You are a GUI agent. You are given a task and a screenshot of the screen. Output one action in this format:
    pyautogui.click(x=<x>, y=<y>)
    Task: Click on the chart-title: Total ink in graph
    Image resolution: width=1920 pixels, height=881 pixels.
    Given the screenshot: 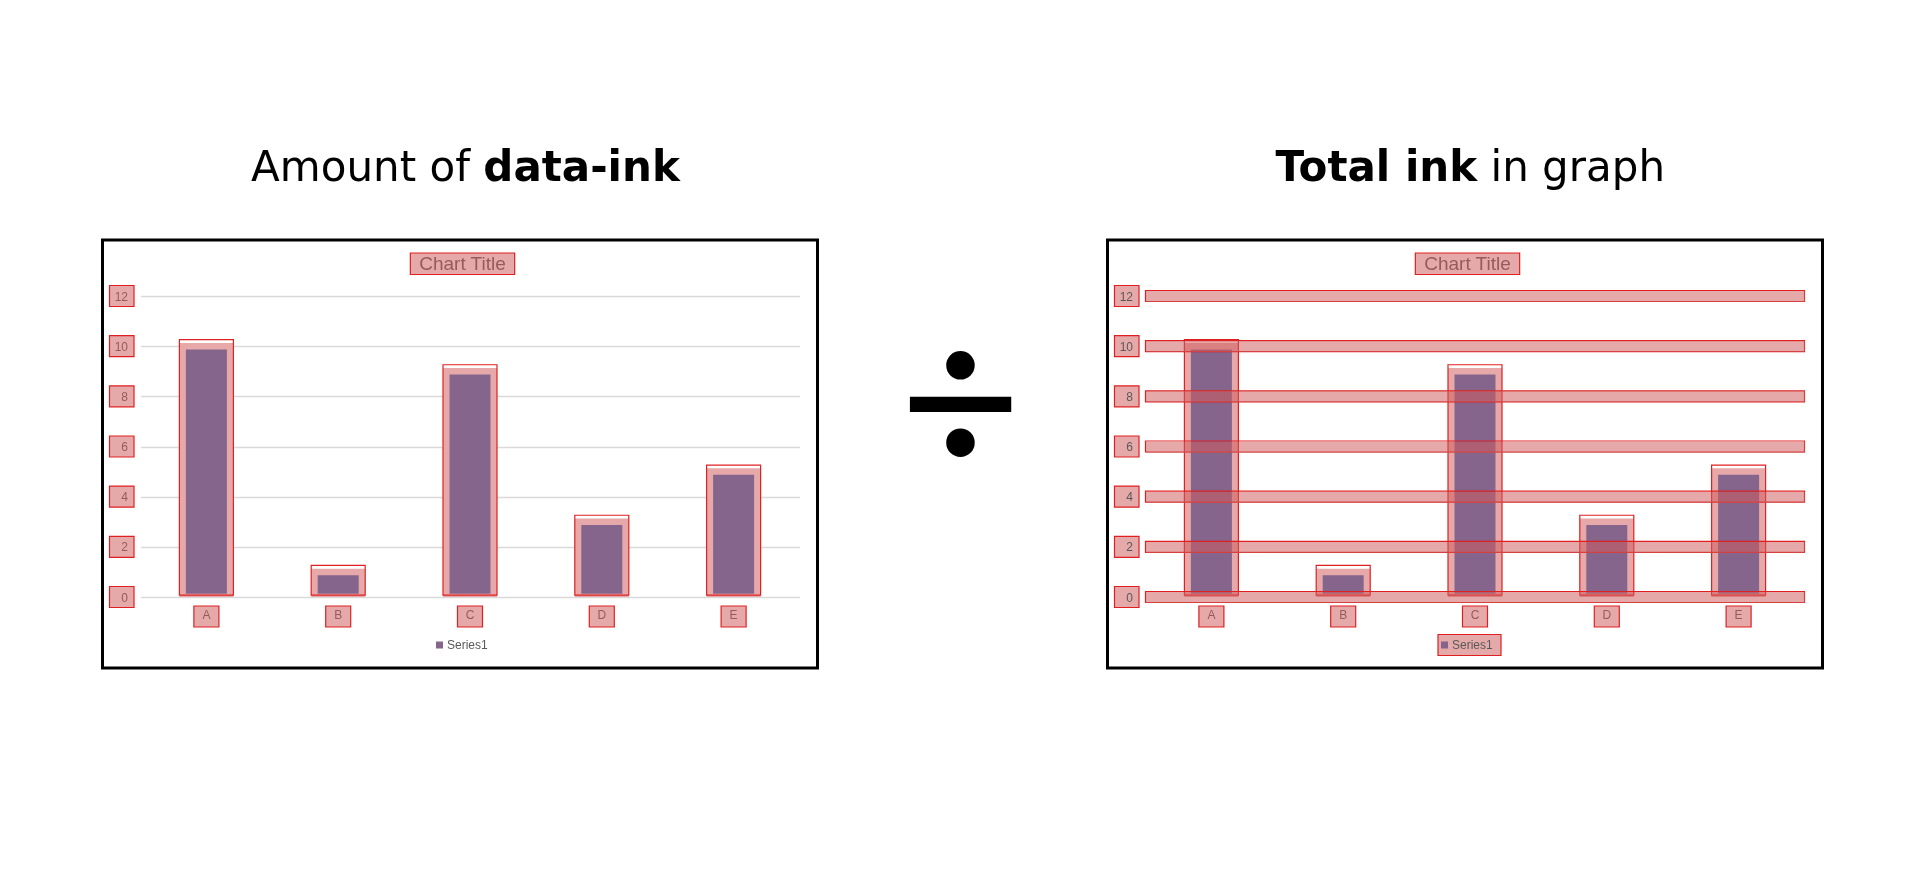 What is the action you would take?
    pyautogui.click(x=1470, y=166)
    